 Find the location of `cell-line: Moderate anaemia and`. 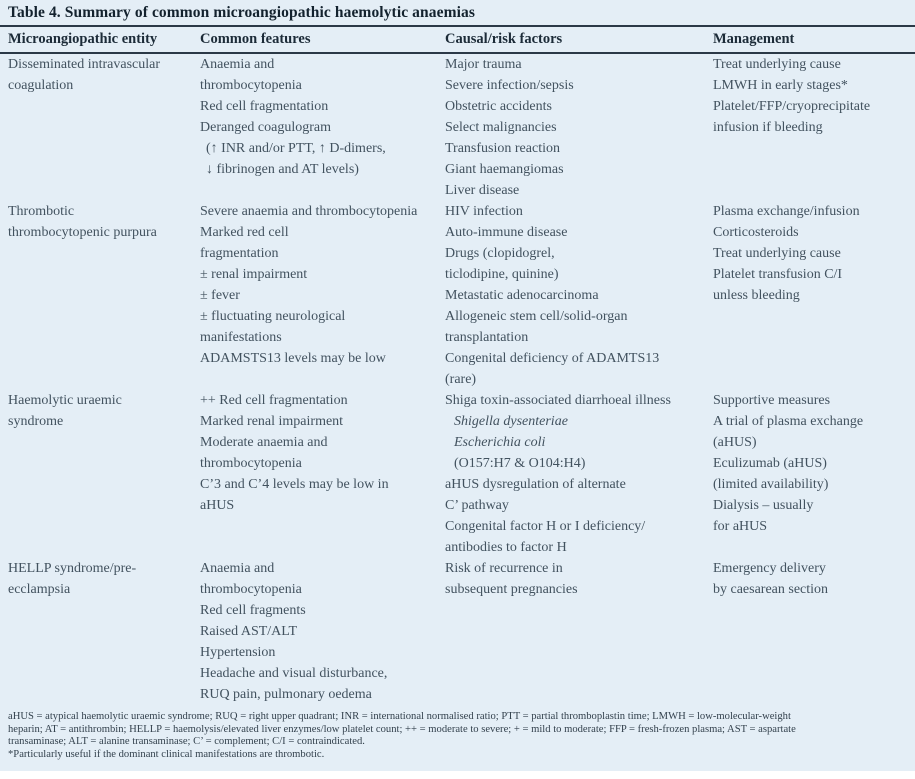

cell-line: Moderate anaemia and is located at coordinates (264, 442).